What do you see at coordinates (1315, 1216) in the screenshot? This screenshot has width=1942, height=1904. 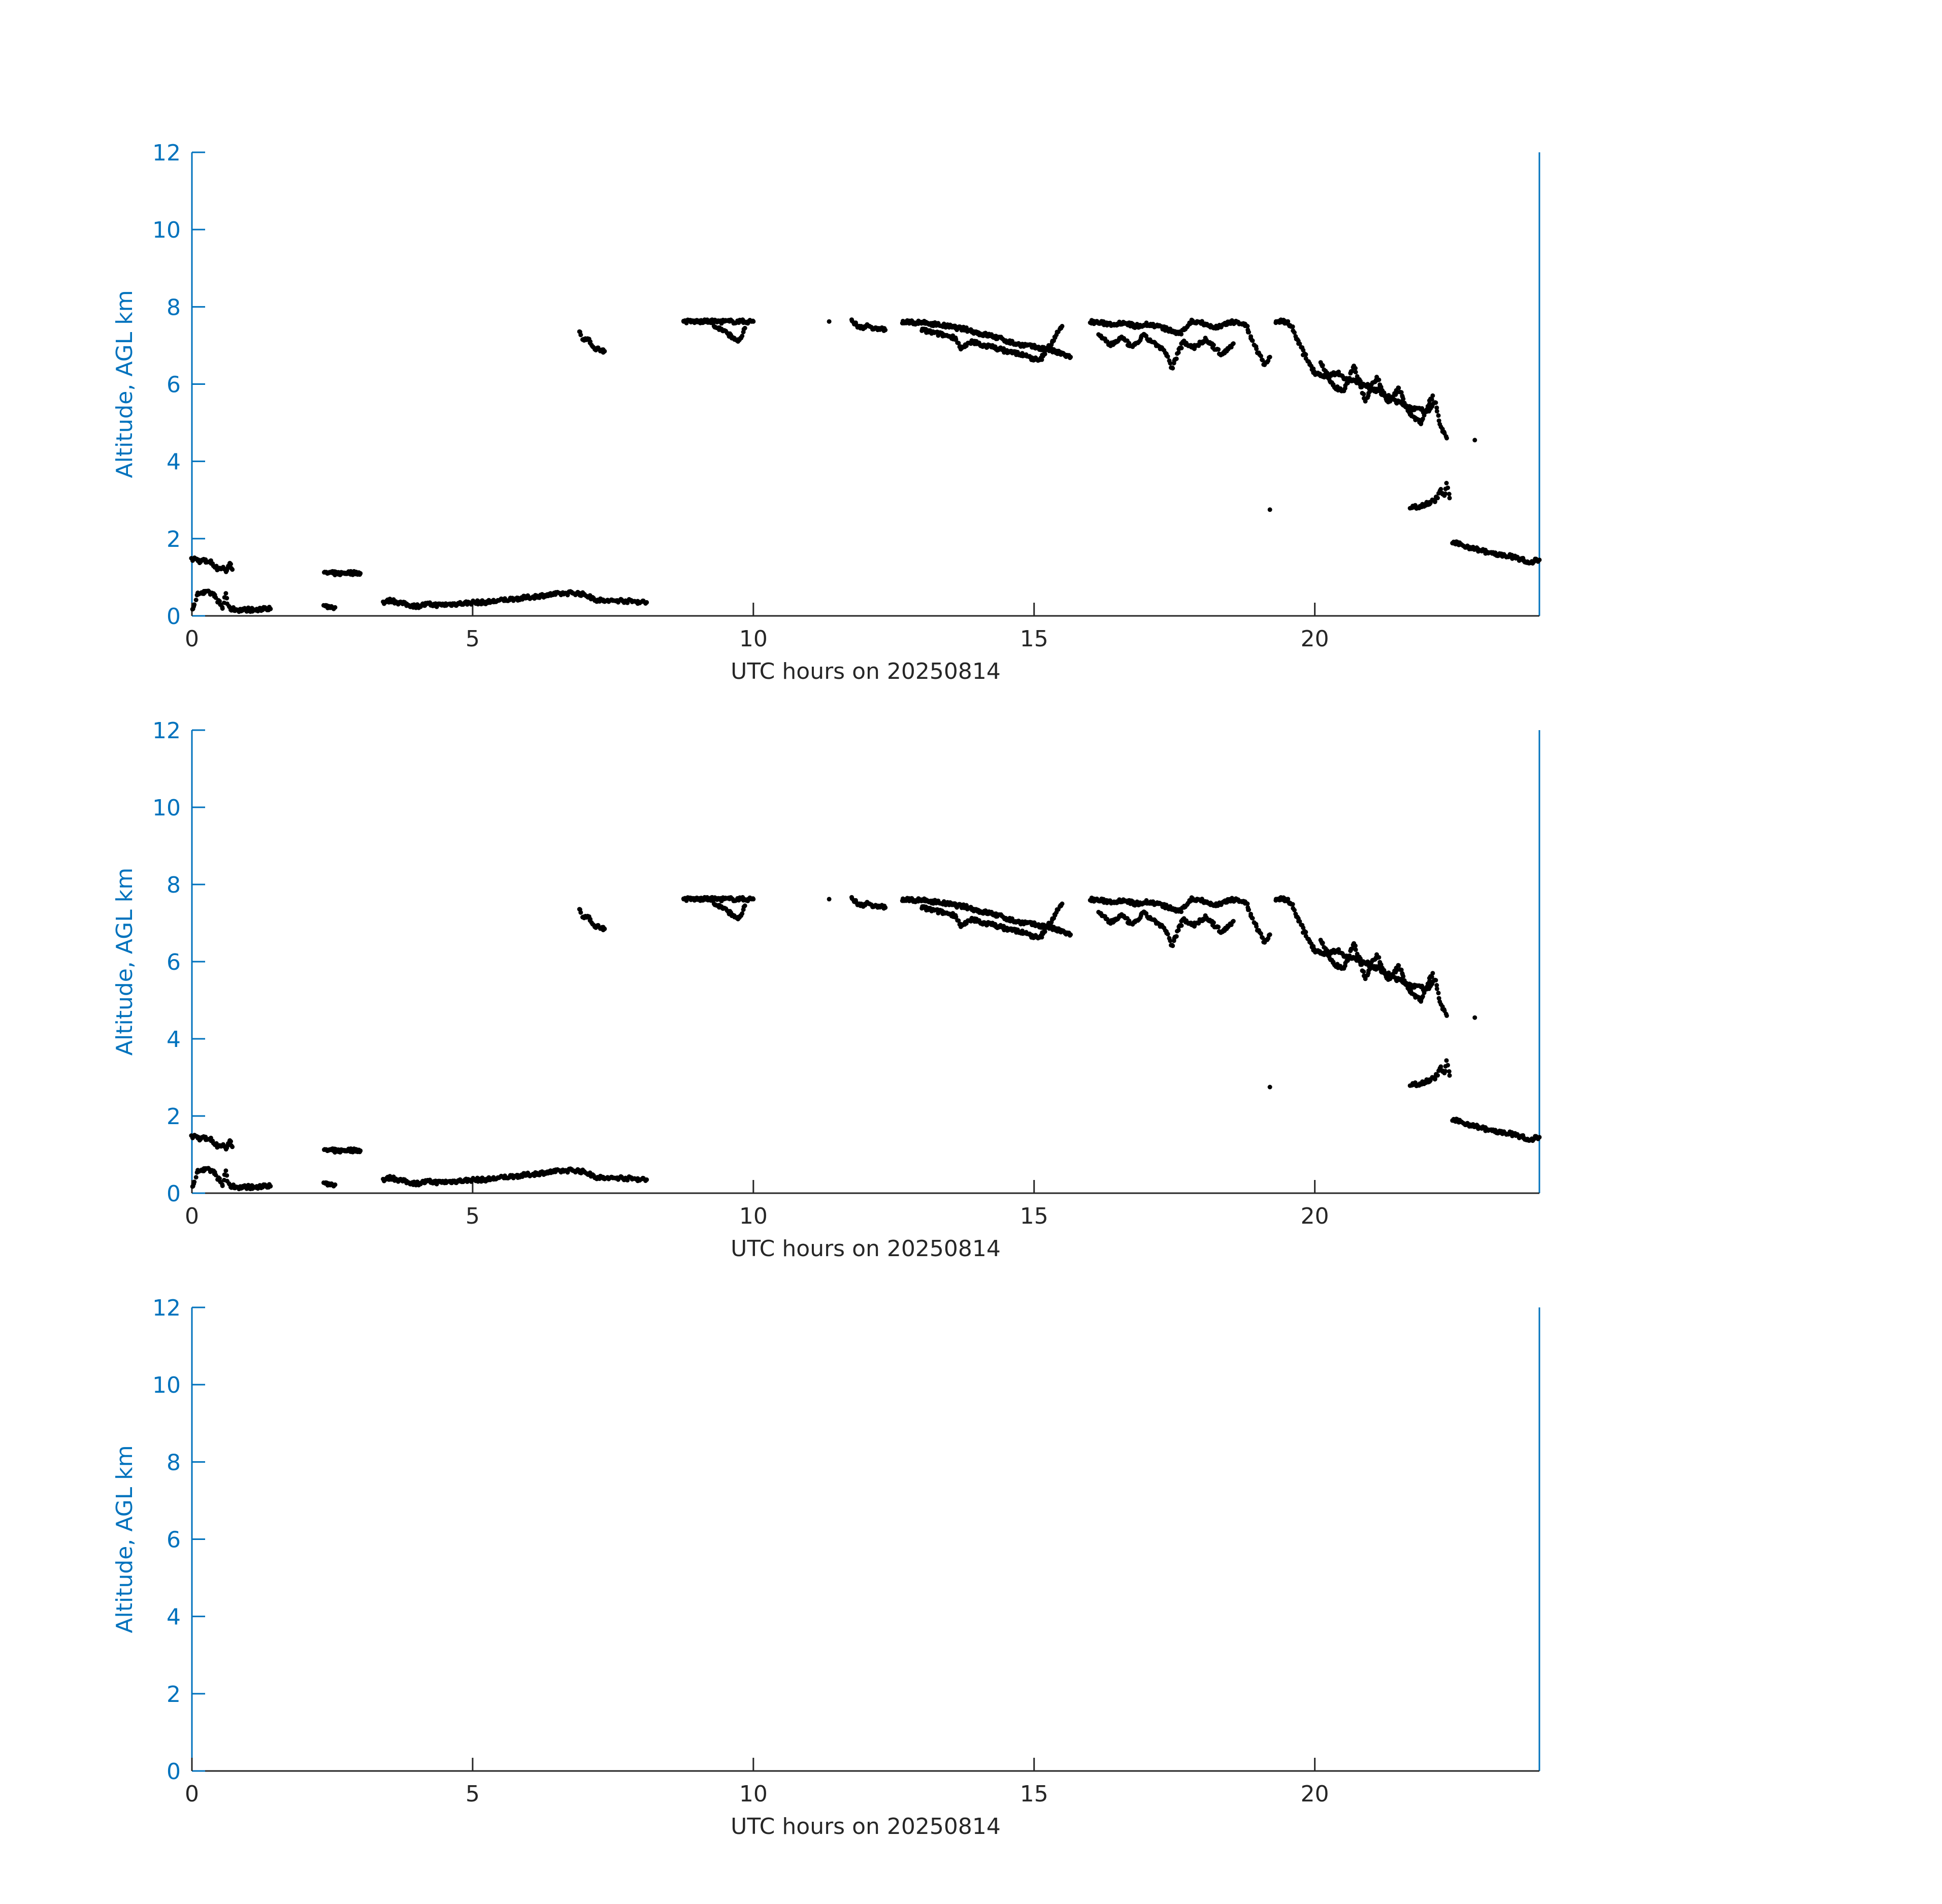 I see `x-tick-label: 20` at bounding box center [1315, 1216].